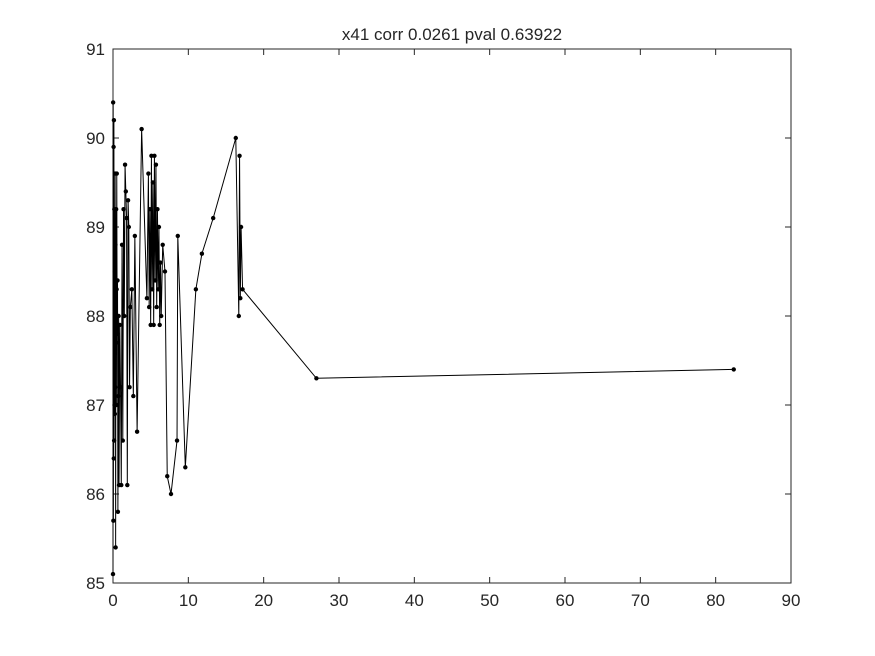 The width and height of the screenshot is (875, 656). What do you see at coordinates (95, 494) in the screenshot?
I see `y-tick-label: 86` at bounding box center [95, 494].